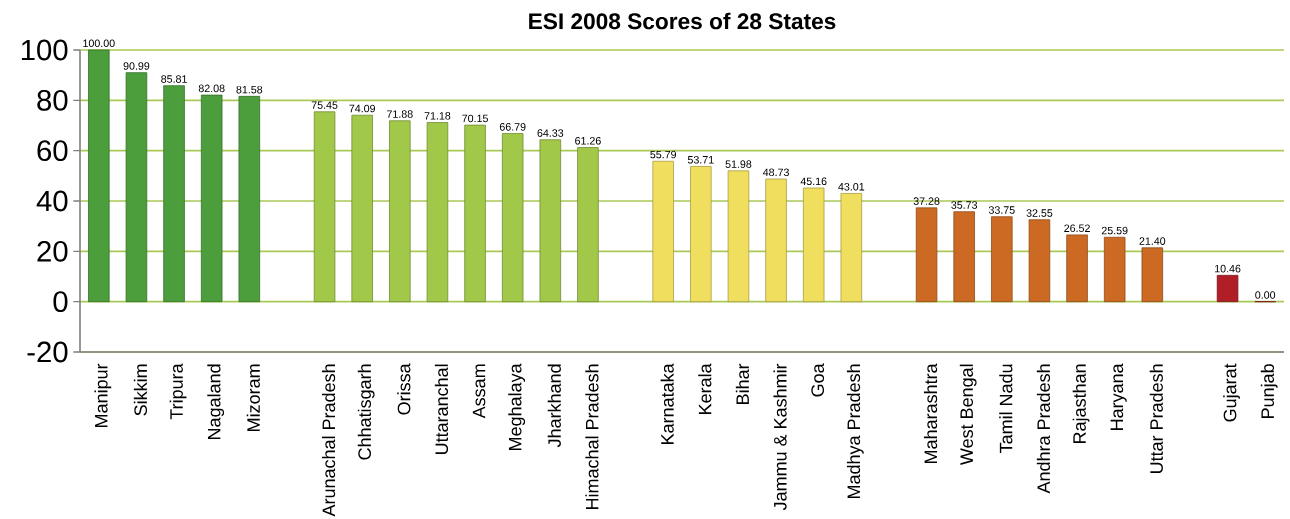 The image size is (1290, 519). What do you see at coordinates (216, 401) in the screenshot?
I see `x-tick-label: Nagaland` at bounding box center [216, 401].